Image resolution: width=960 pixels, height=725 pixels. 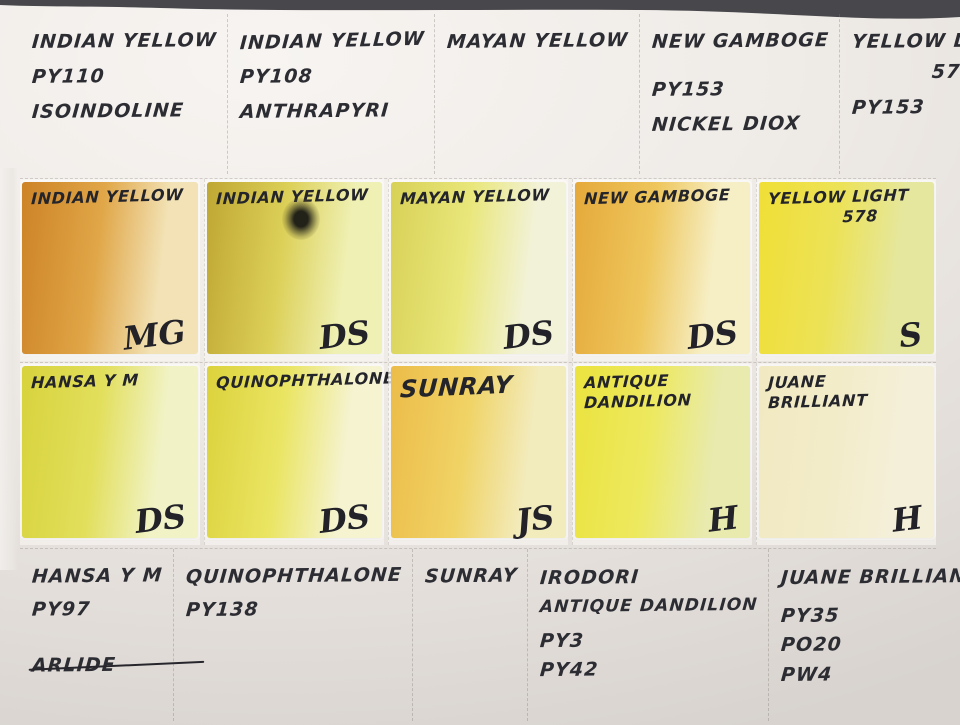 I want to click on swatch-mayan-yellow: MAYAN YELLOW DS, so click(x=478, y=269).